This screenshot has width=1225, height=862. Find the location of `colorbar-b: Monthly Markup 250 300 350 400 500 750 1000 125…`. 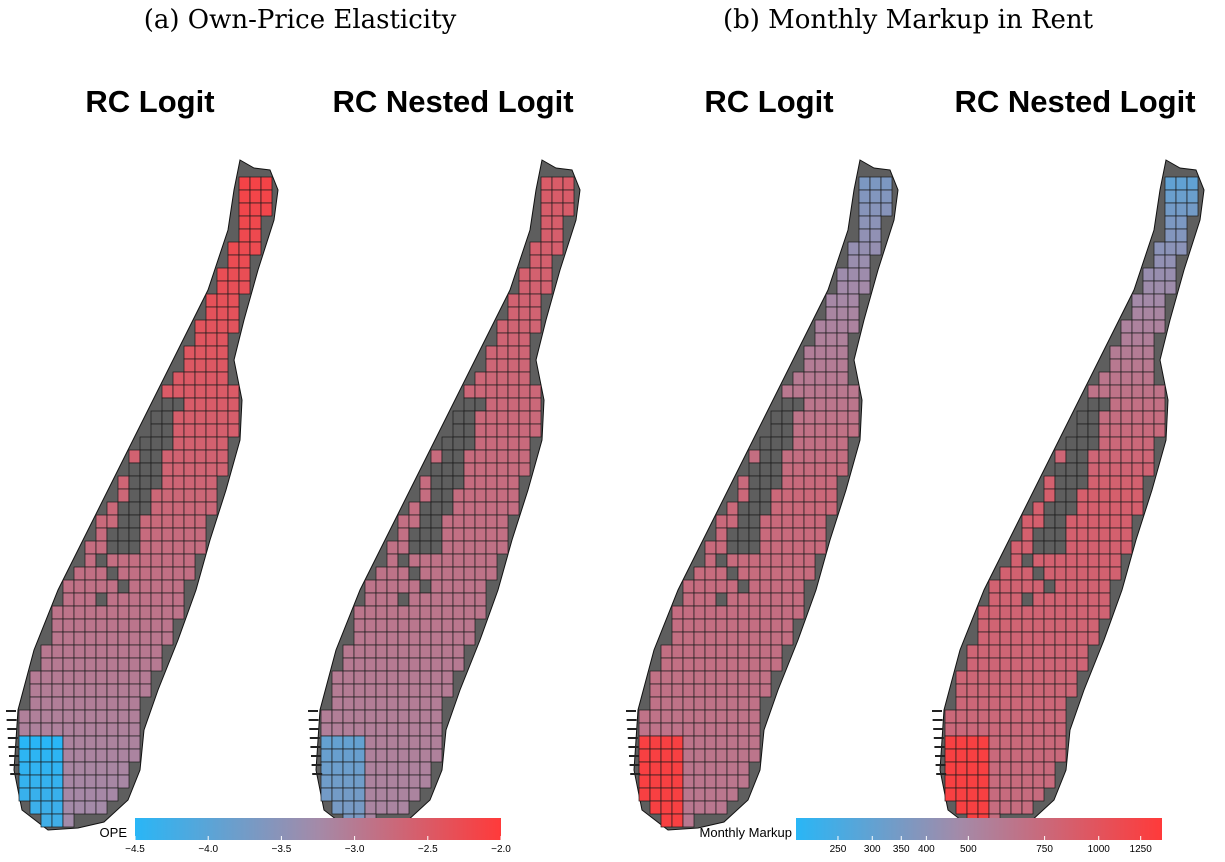

colorbar-b: Monthly Markup 250 300 350 400 500 750 1000 125… is located at coordinates (931, 836).